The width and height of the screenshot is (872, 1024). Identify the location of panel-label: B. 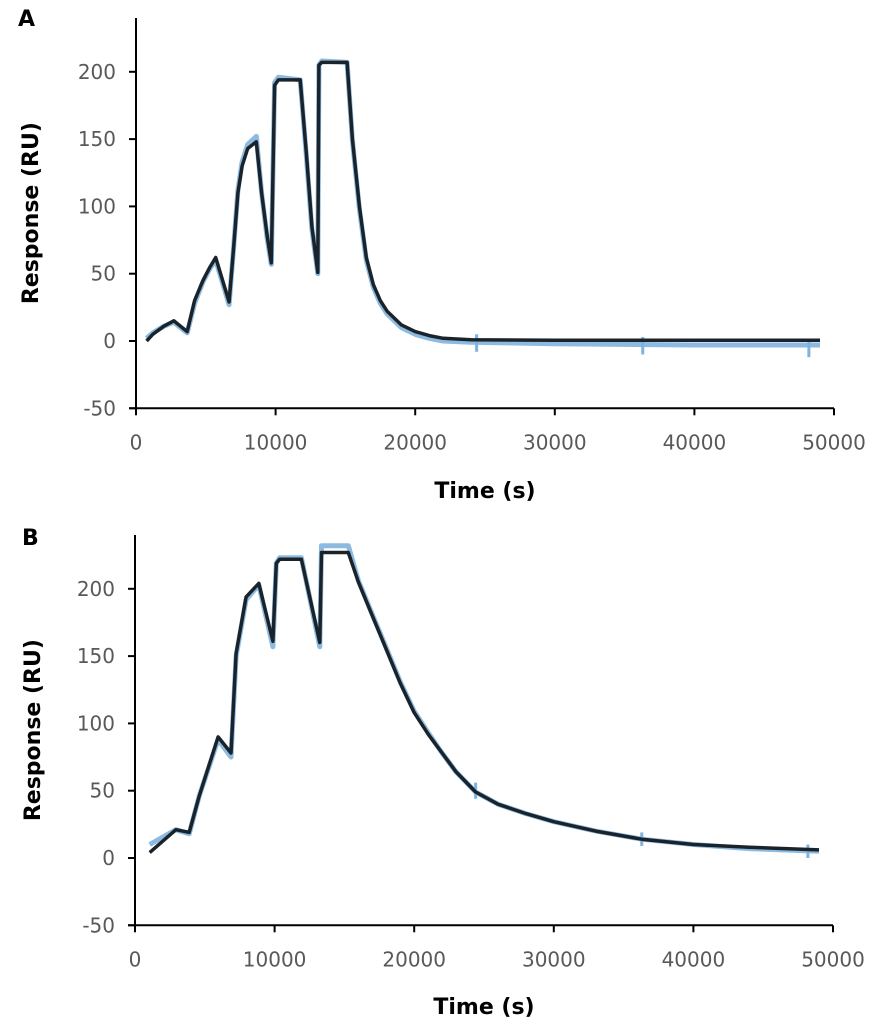
(30, 538).